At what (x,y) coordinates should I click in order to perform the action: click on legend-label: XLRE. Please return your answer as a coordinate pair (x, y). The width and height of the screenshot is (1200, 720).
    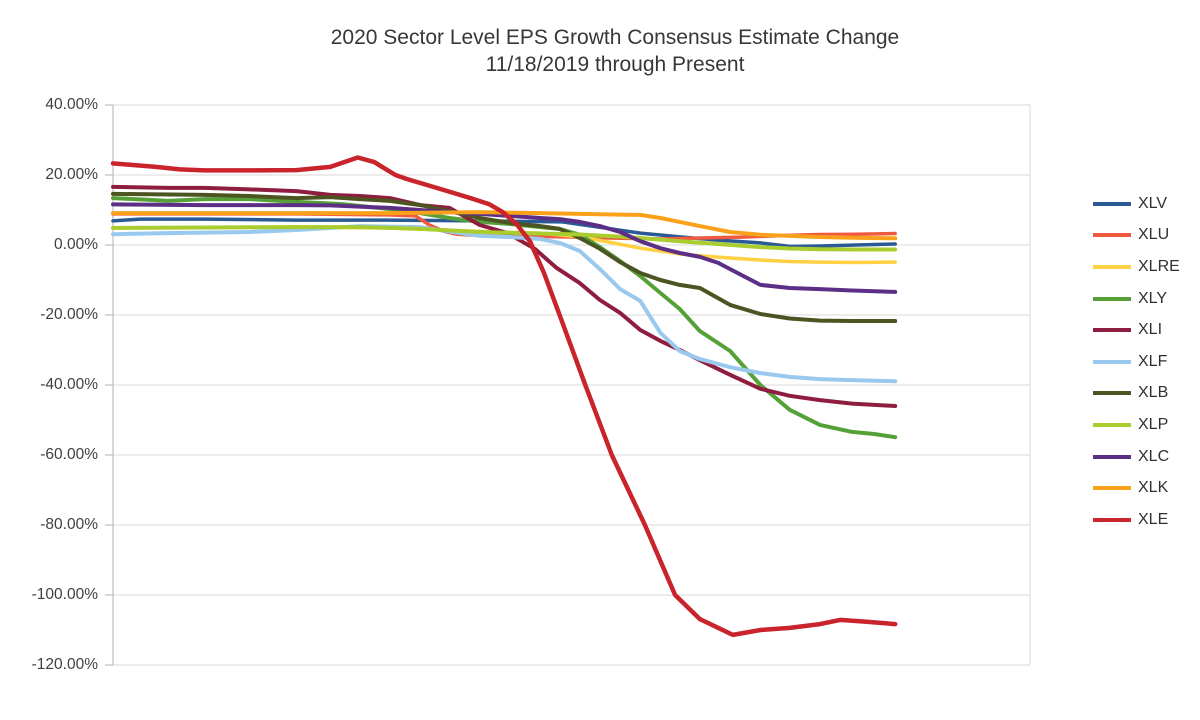
    Looking at the image, I should click on (1159, 266).